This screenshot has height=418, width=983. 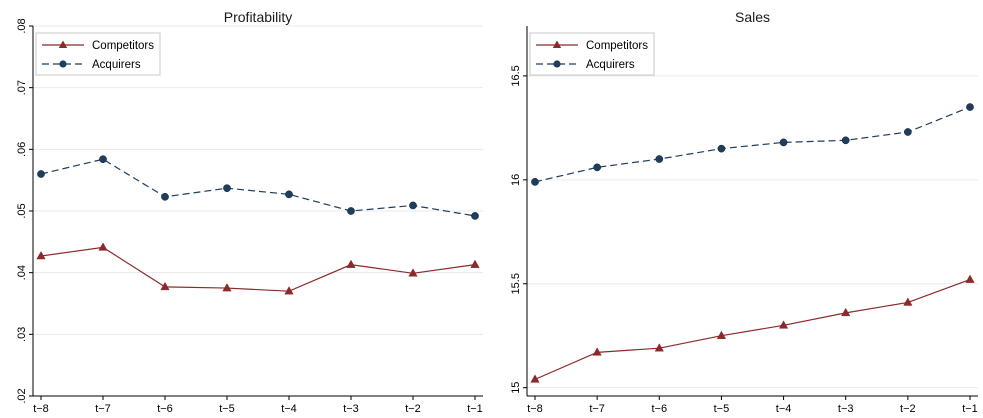 I want to click on y-tick-label: 16, so click(x=516, y=180).